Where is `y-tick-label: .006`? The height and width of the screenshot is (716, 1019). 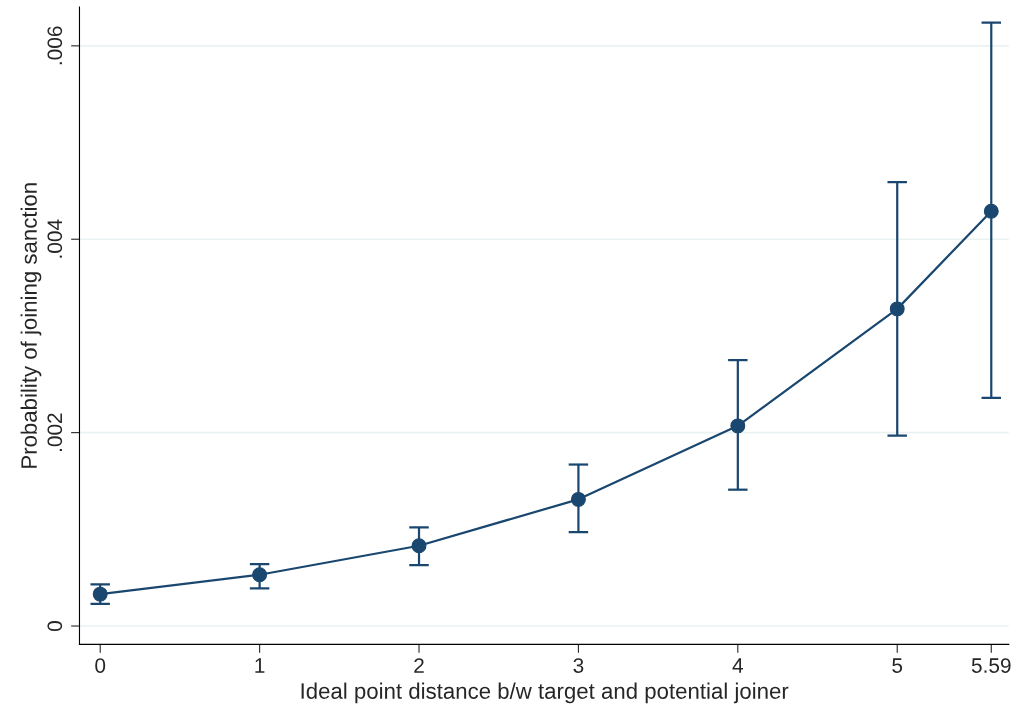
y-tick-label: .006 is located at coordinates (55, 45).